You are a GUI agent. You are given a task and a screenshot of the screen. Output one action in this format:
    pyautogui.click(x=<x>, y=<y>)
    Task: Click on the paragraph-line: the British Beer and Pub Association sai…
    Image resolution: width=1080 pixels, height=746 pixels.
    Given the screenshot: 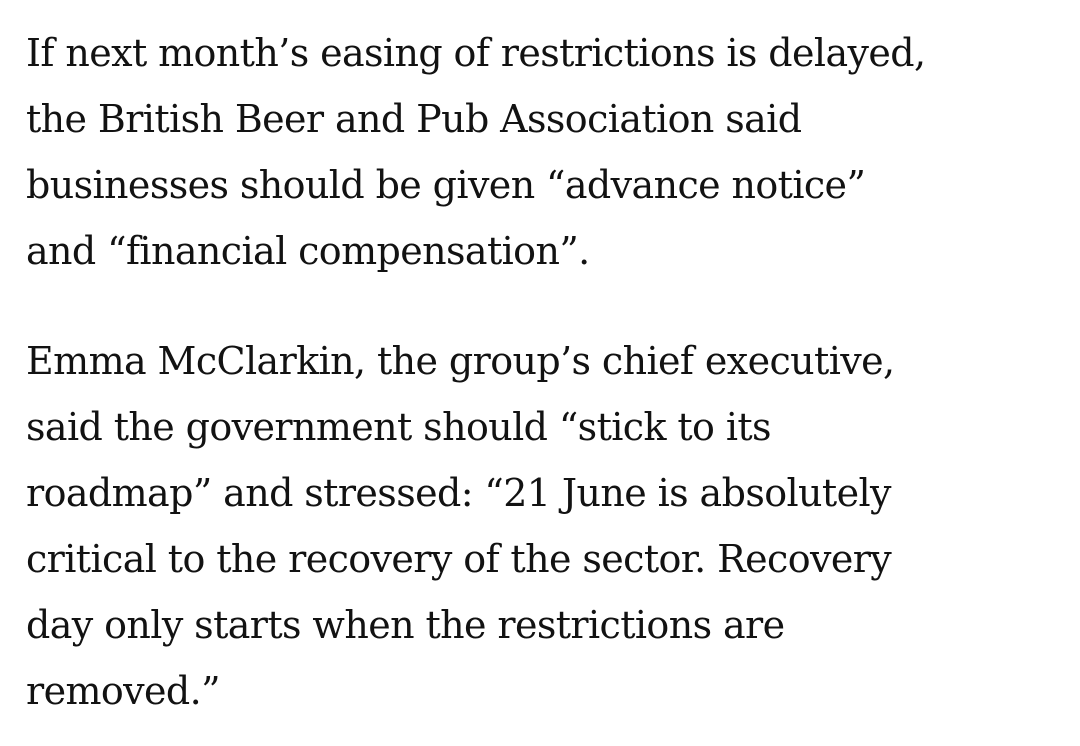 What is the action you would take?
    pyautogui.click(x=414, y=119)
    